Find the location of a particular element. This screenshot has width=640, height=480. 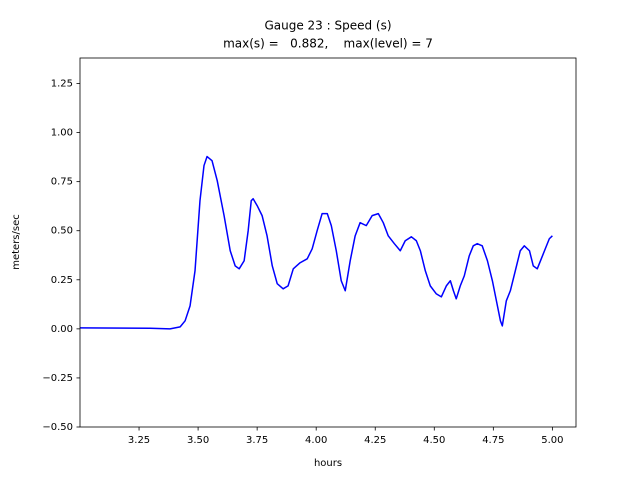

x-tick-label: 5.00 is located at coordinates (552, 440).